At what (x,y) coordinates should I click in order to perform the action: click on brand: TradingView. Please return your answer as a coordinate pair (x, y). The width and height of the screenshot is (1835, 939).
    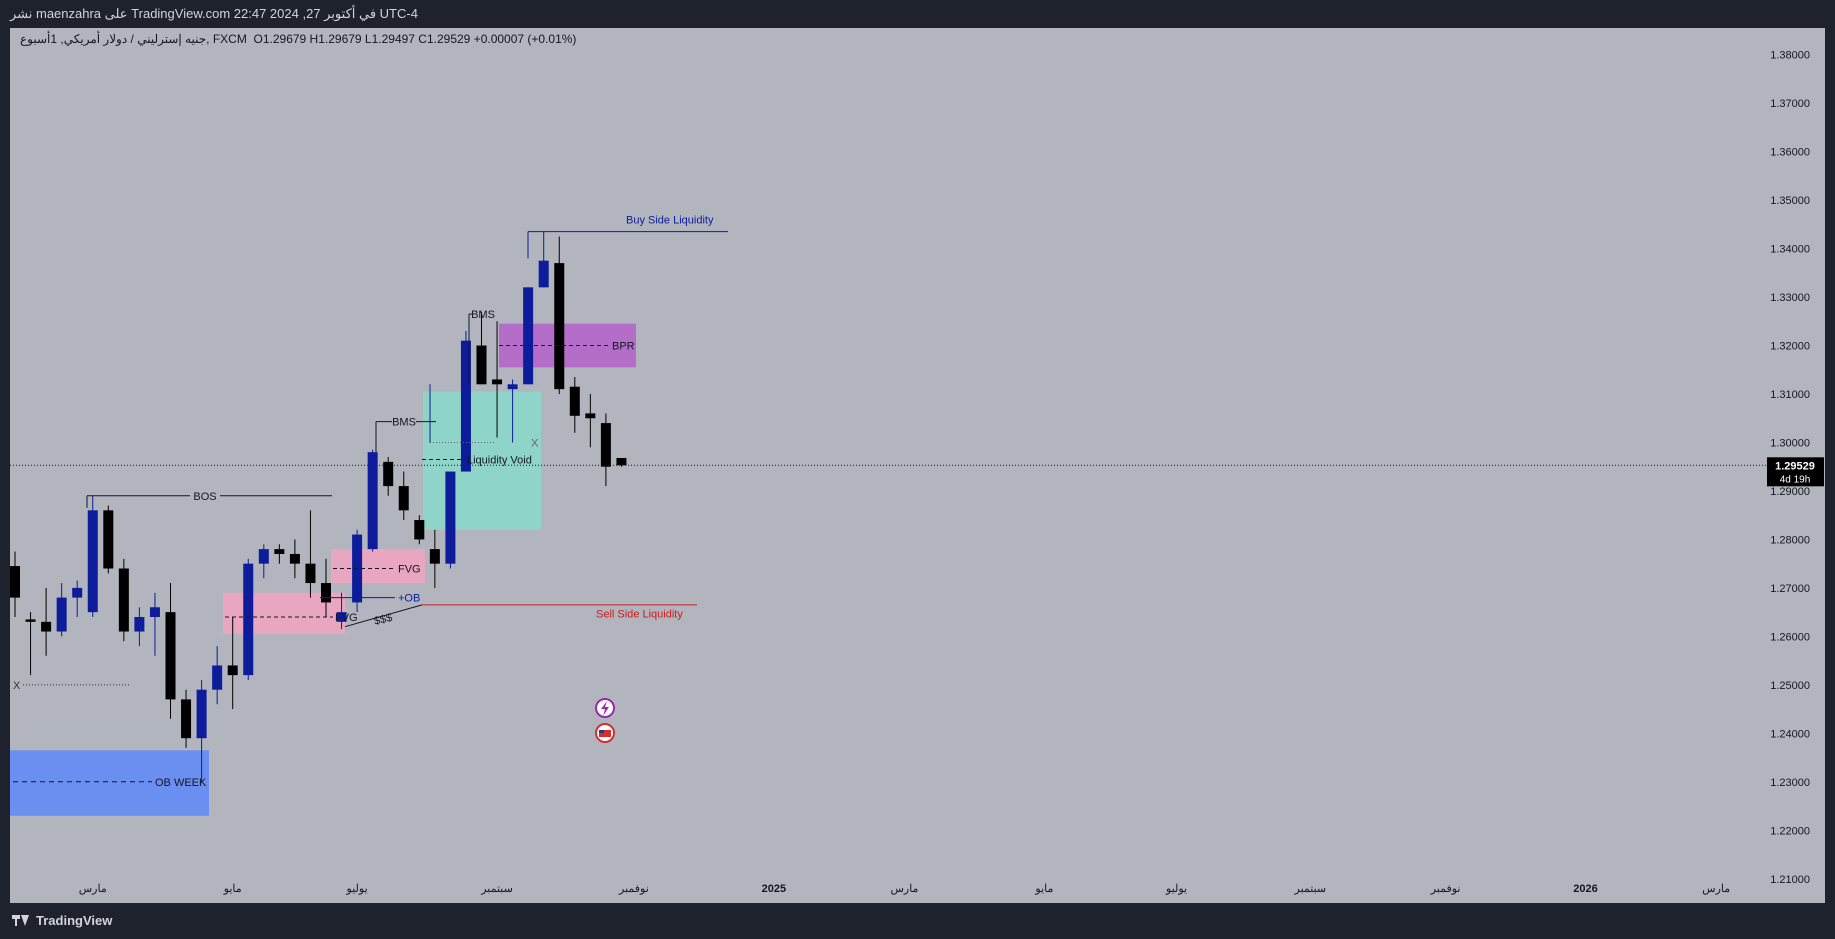
    Looking at the image, I should click on (62, 920).